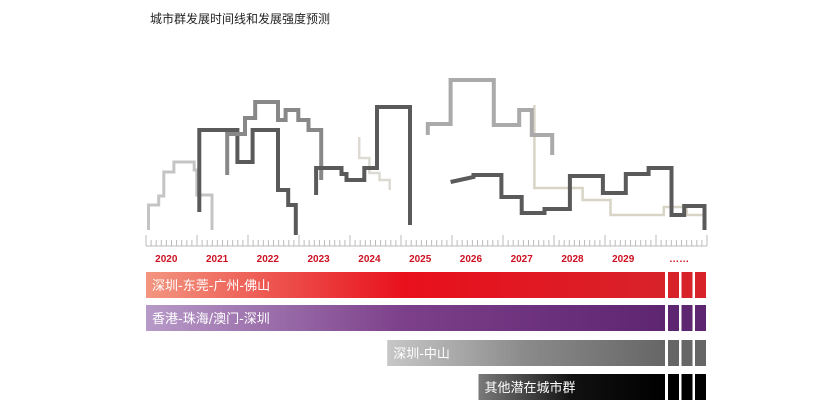 The width and height of the screenshot is (833, 417). I want to click on year-label: 2021, so click(217, 259).